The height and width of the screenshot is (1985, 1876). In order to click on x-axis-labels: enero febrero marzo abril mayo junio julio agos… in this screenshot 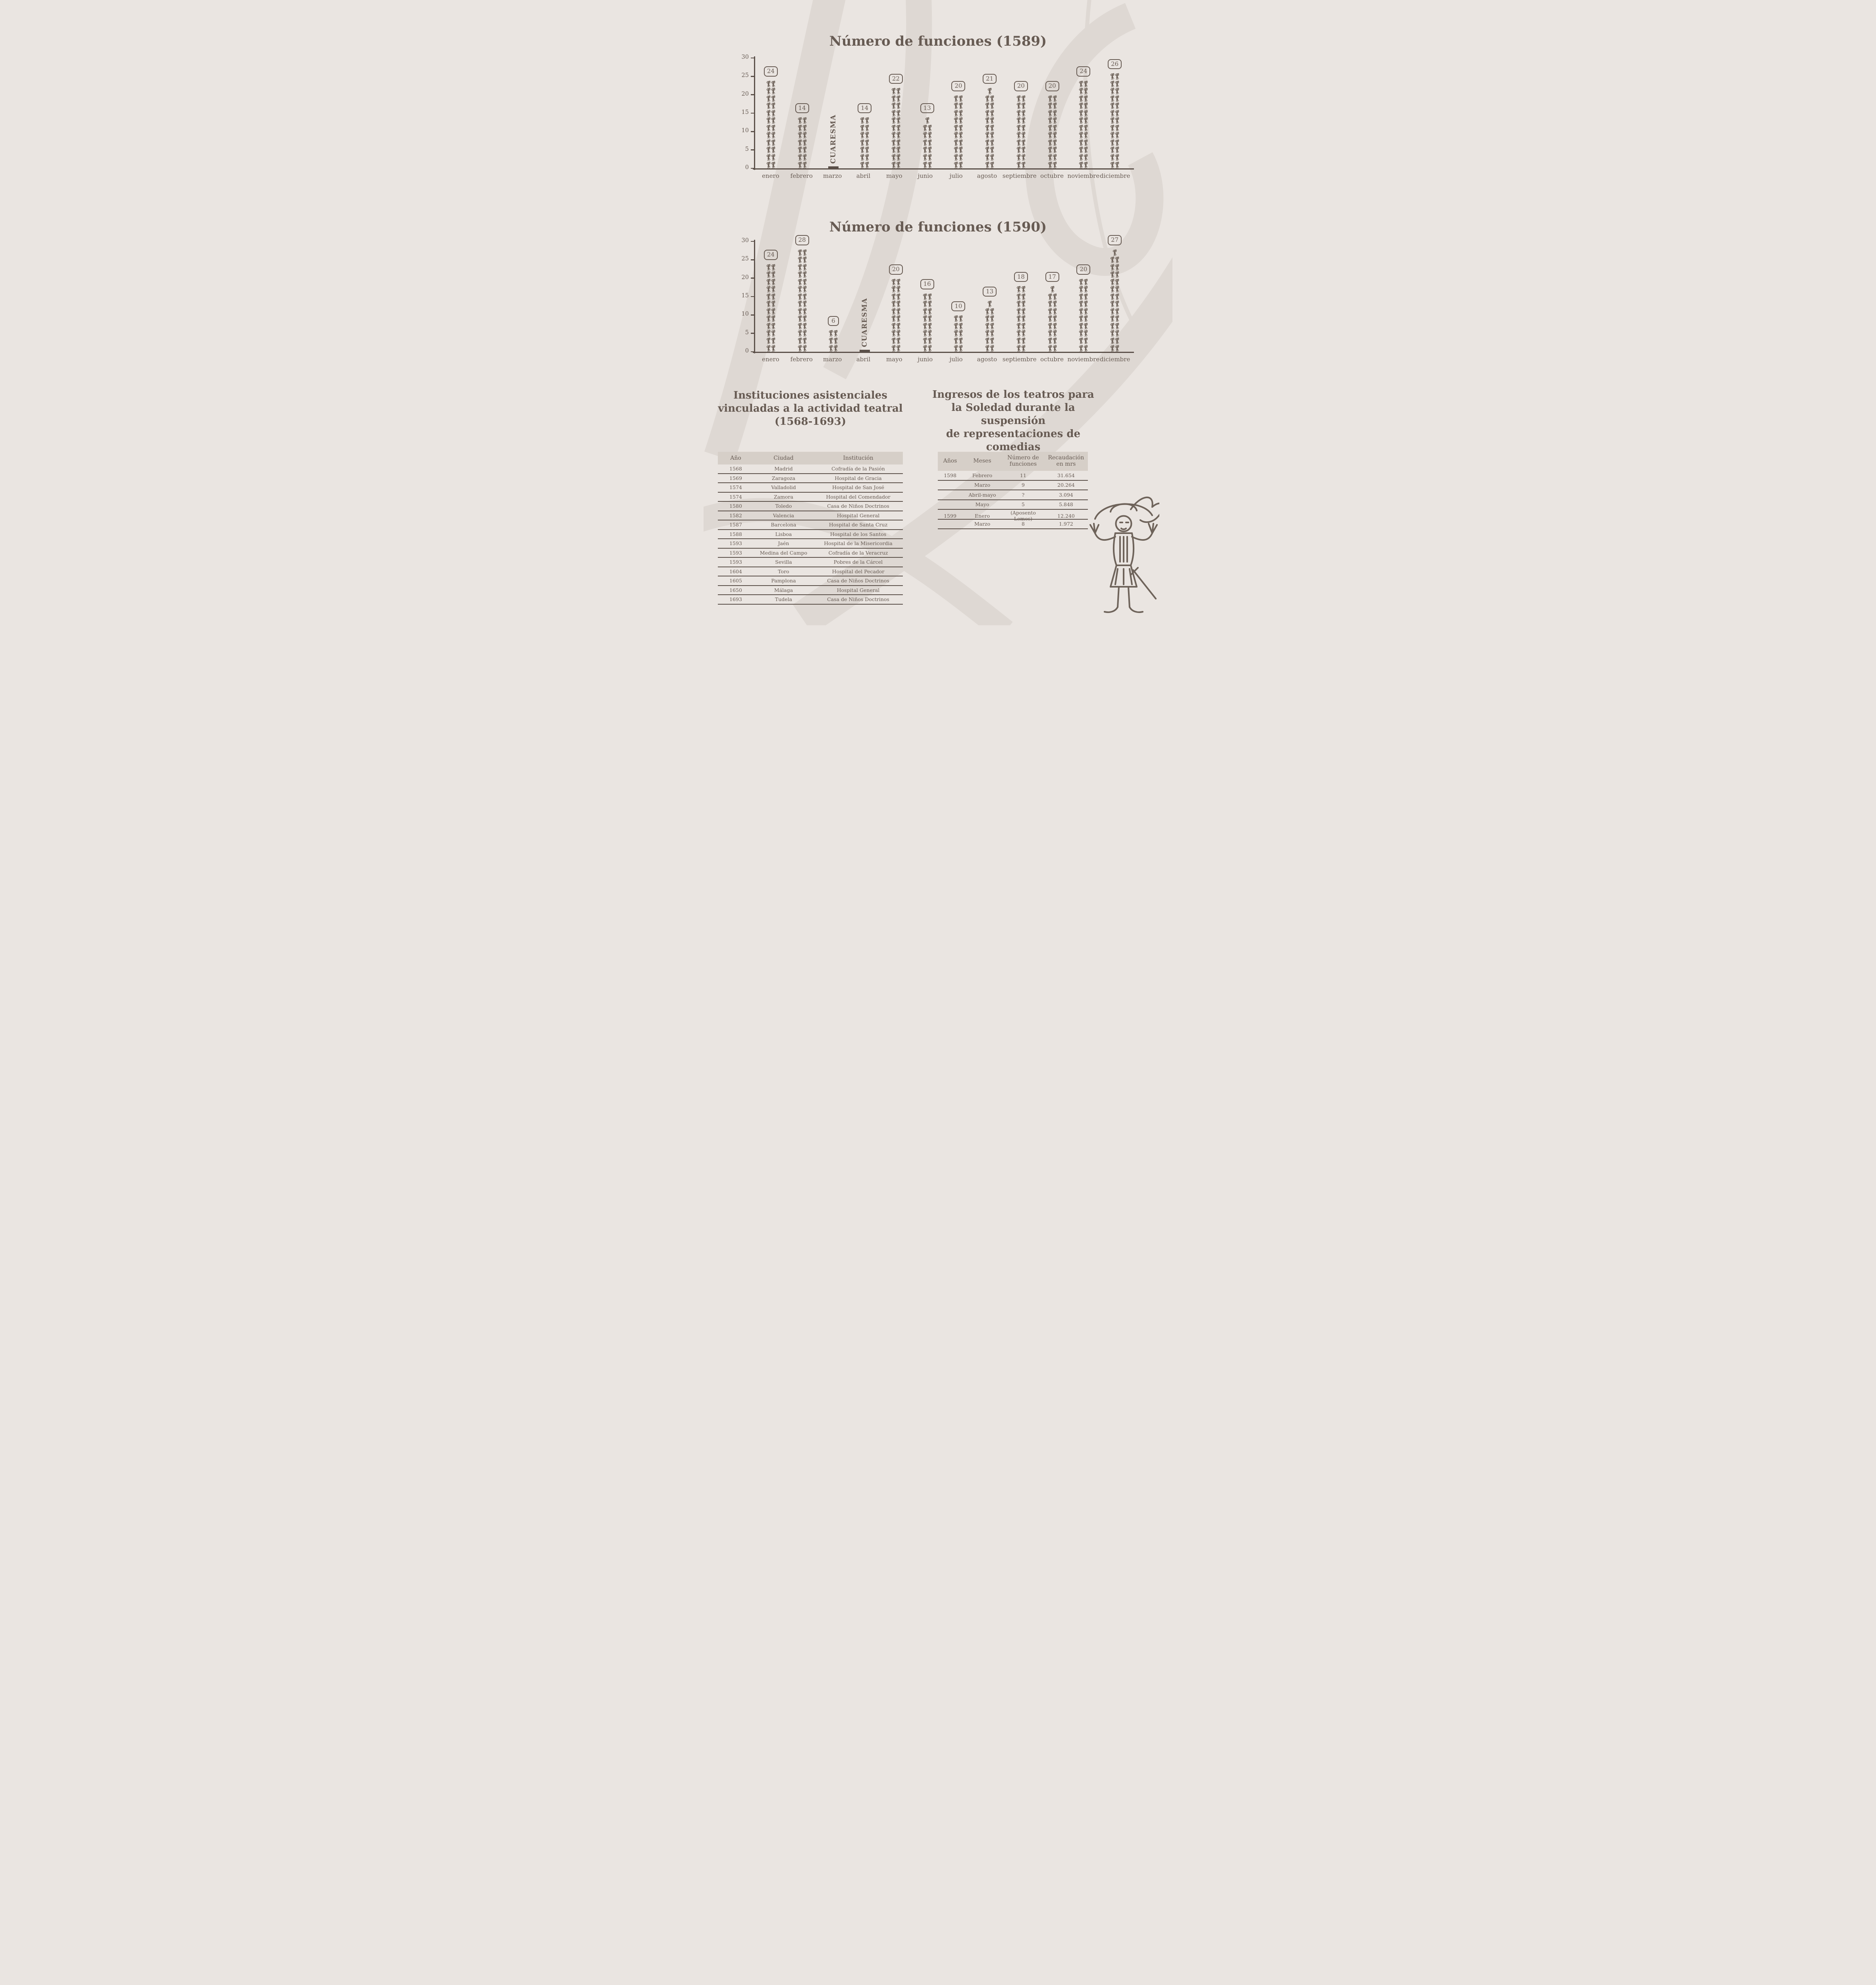, I will do `click(942, 175)`.